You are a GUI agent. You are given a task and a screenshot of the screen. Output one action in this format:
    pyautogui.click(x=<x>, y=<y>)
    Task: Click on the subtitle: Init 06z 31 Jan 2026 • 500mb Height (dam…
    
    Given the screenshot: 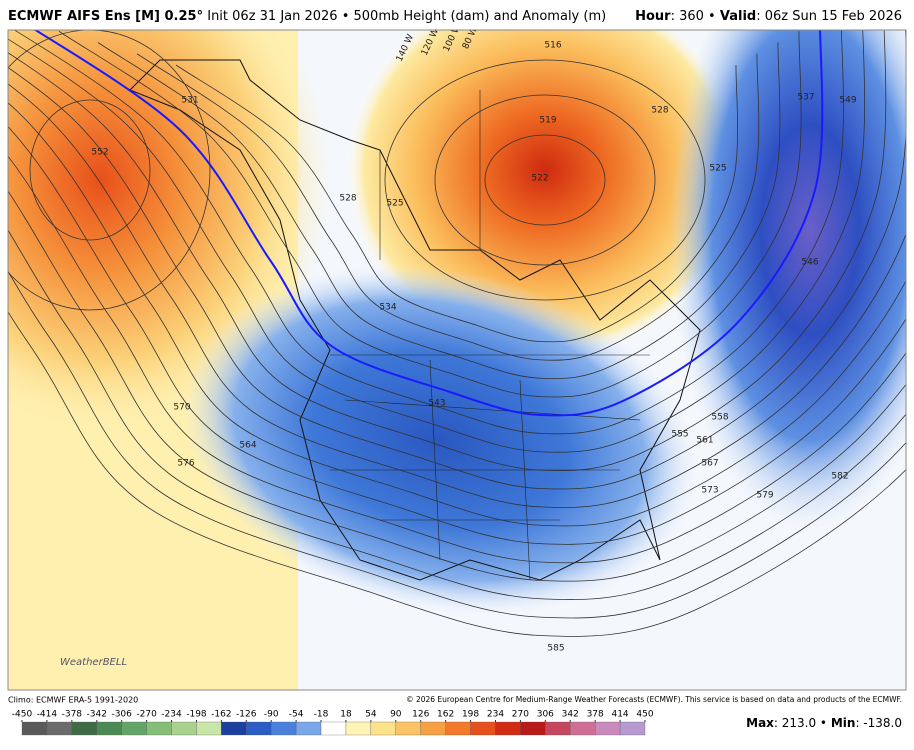 What is the action you would take?
    pyautogui.click(x=407, y=16)
    